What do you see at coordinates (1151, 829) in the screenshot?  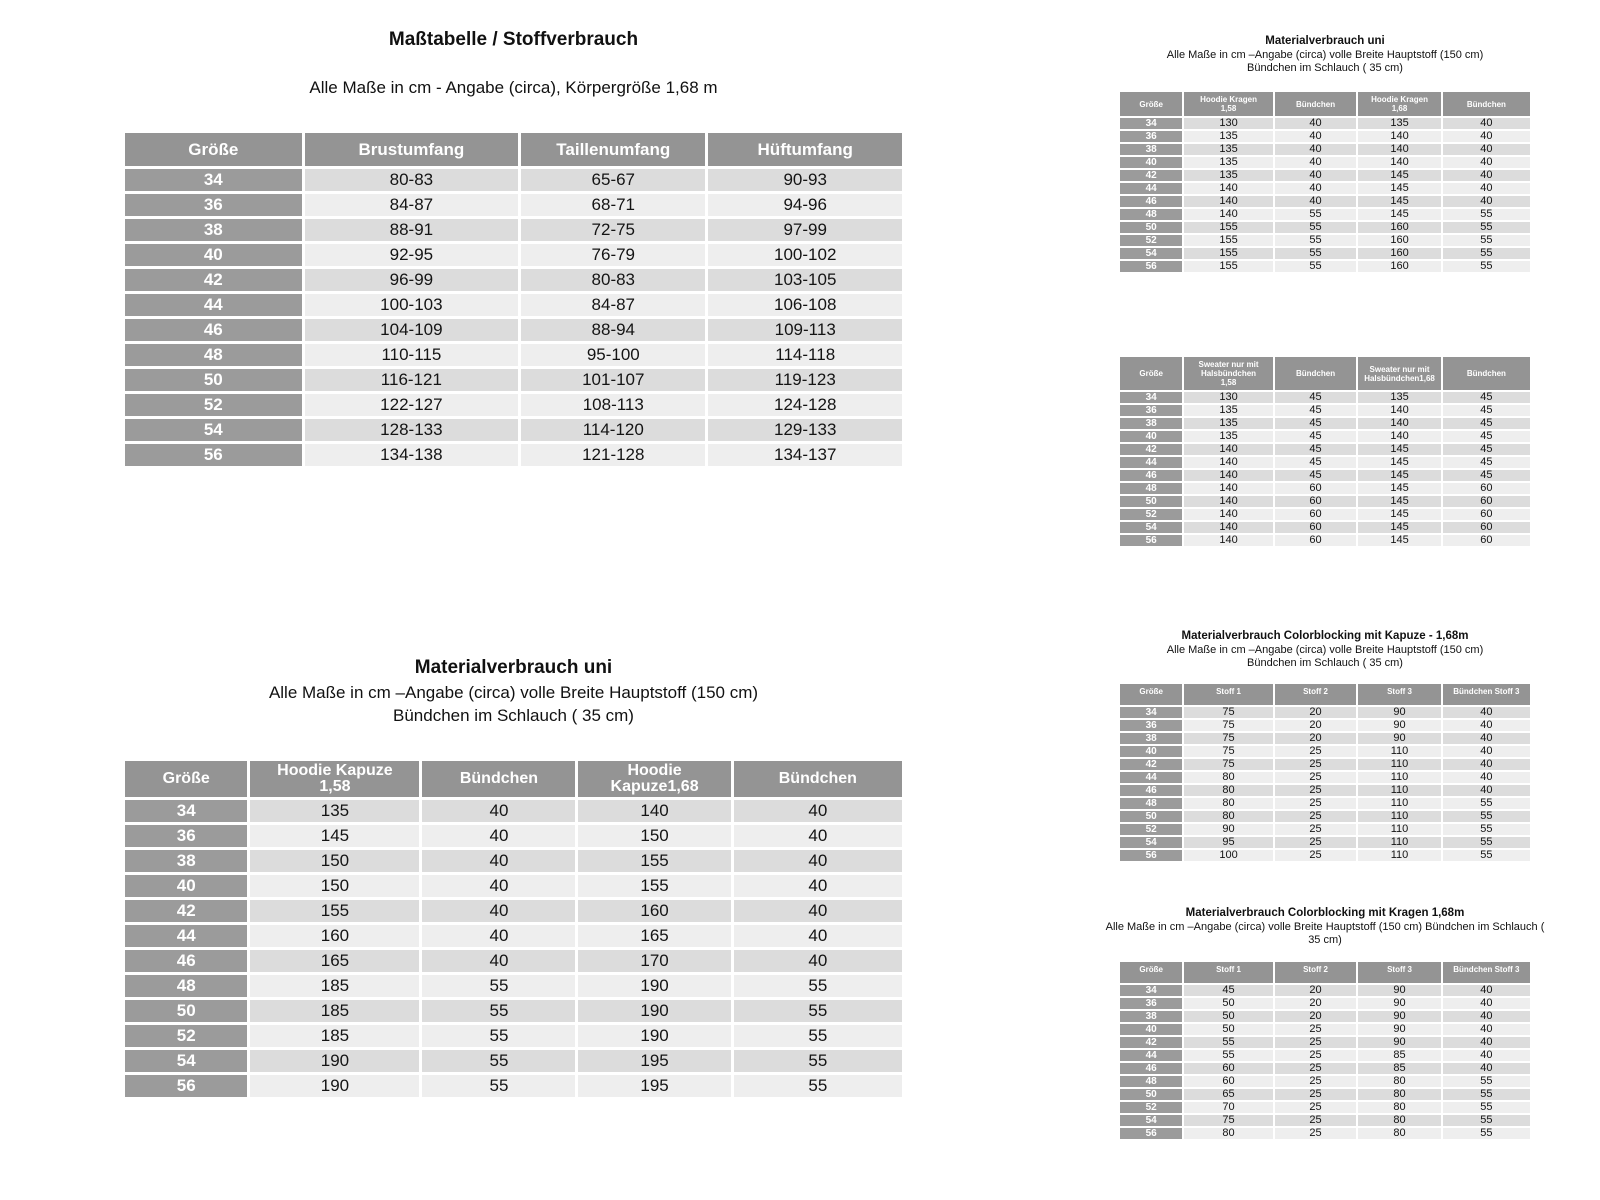 I see `size-cell: 52` at bounding box center [1151, 829].